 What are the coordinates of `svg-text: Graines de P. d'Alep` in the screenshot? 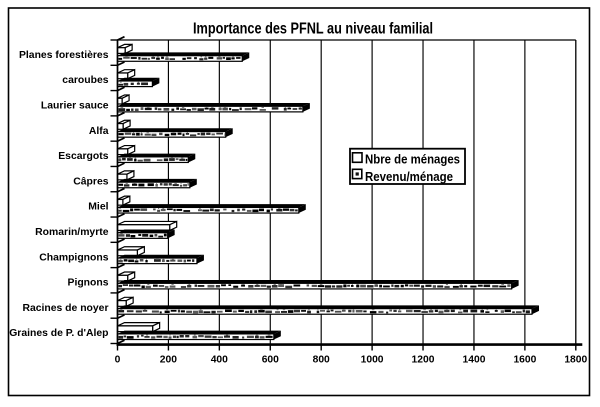 It's located at (58, 333).